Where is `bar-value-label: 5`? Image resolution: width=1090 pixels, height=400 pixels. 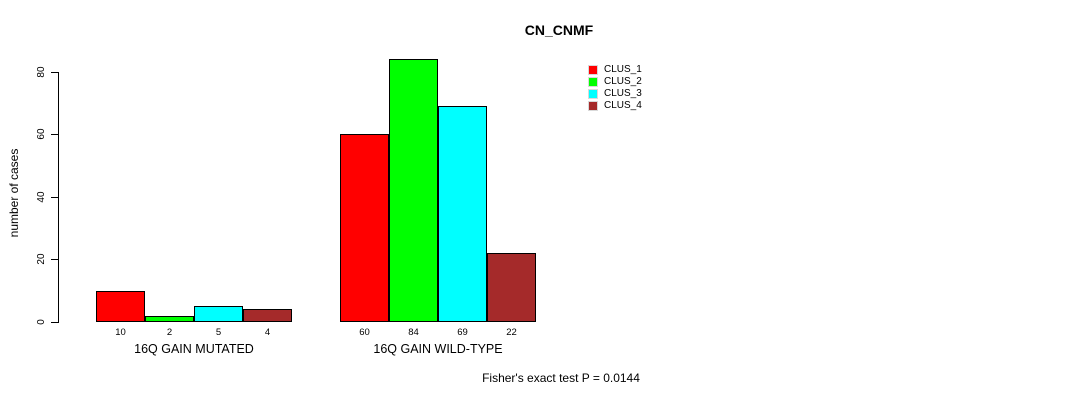 bar-value-label: 5 is located at coordinates (218, 332).